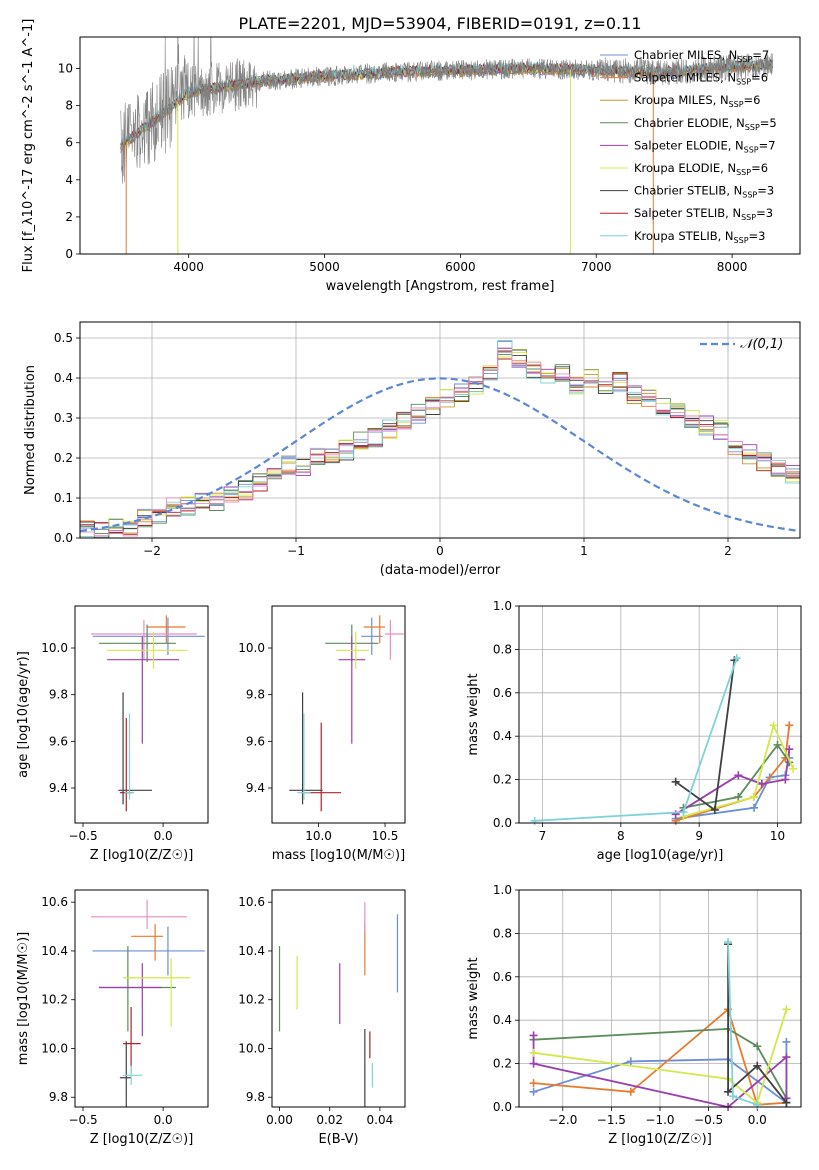 The image size is (819, 1170). Describe the element at coordinates (701, 79) in the screenshot. I see `legend-label: Salpeter MILES, NSSP=6` at that location.